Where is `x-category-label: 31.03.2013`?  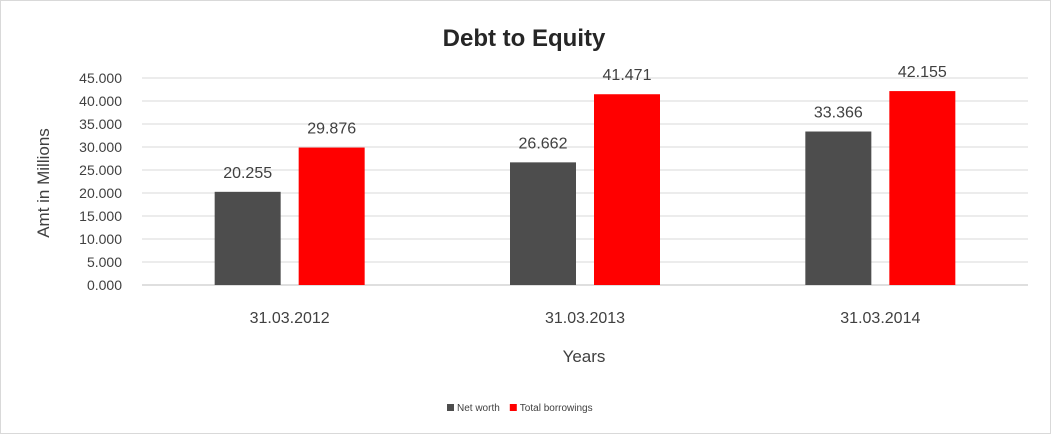 x-category-label: 31.03.2013 is located at coordinates (585, 318).